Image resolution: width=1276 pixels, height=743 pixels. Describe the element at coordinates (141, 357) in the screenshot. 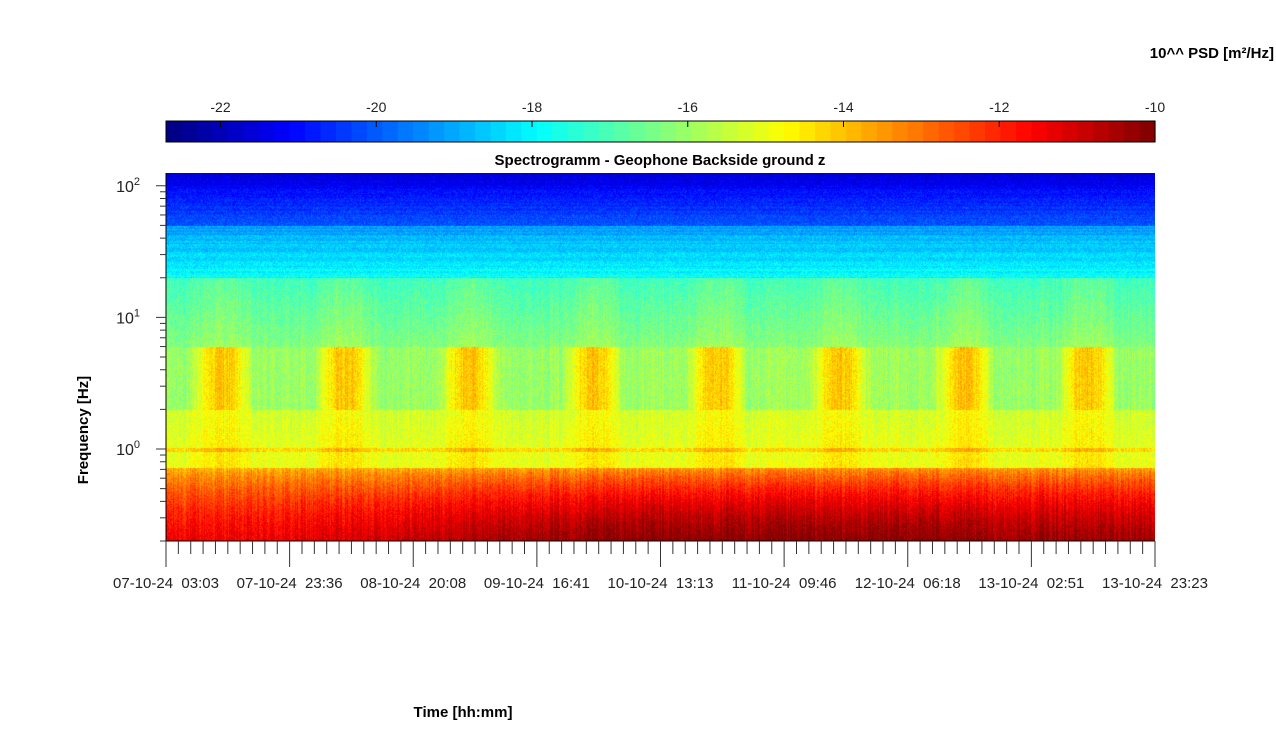

I see `y-axis: 10⁰ 10¹ 10²` at that location.